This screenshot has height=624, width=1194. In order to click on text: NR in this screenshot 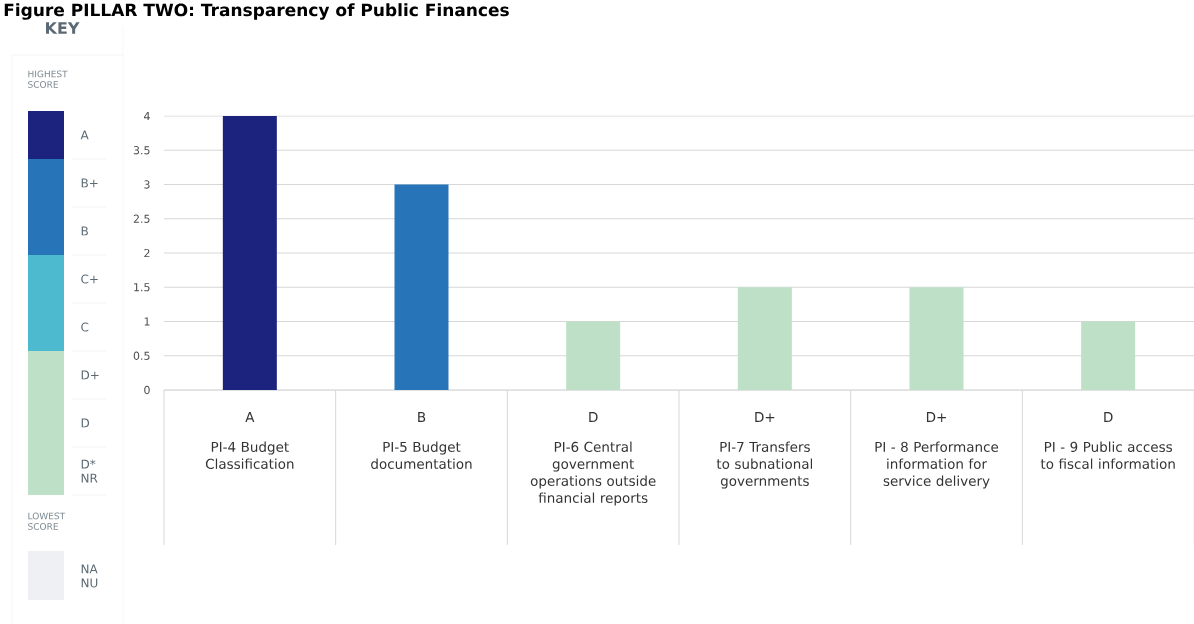, I will do `click(89, 478)`.